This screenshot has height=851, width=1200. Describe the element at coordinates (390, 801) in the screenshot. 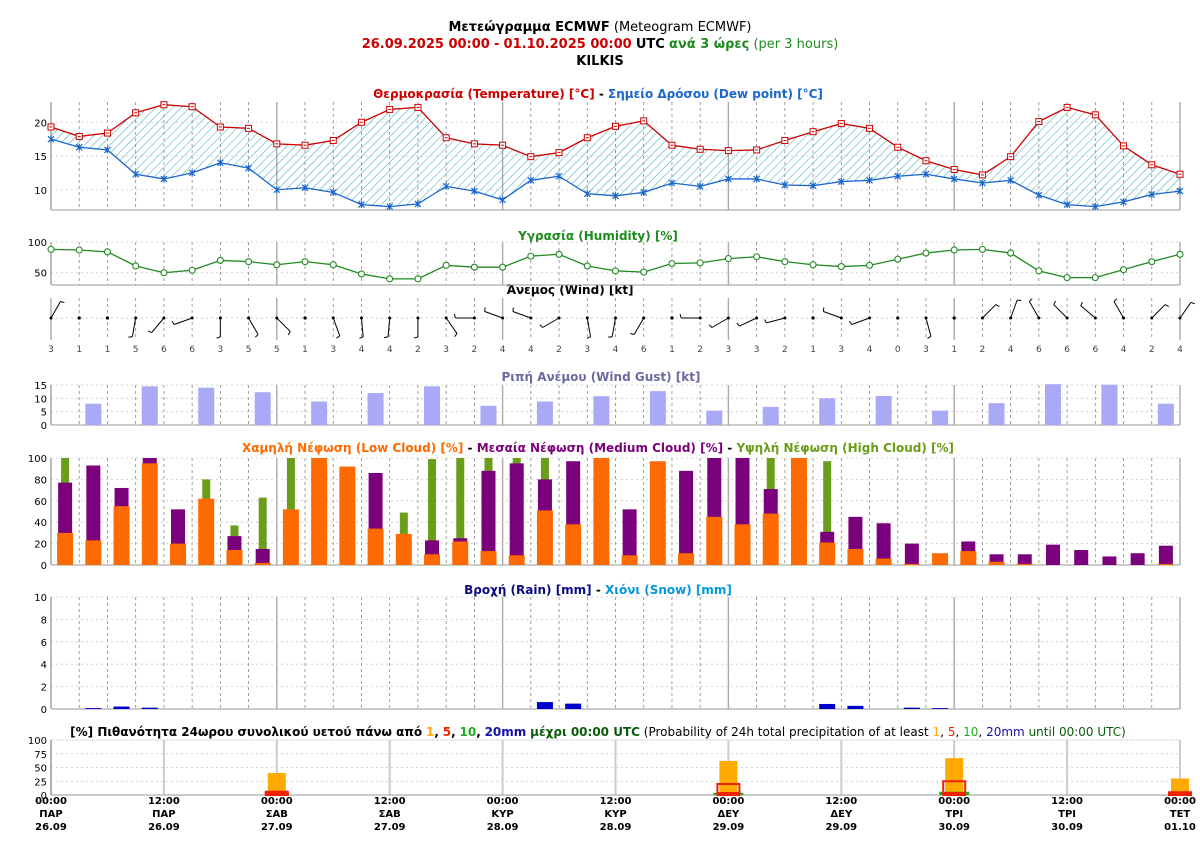

I see `xaxis-time-label: 12:00` at that location.